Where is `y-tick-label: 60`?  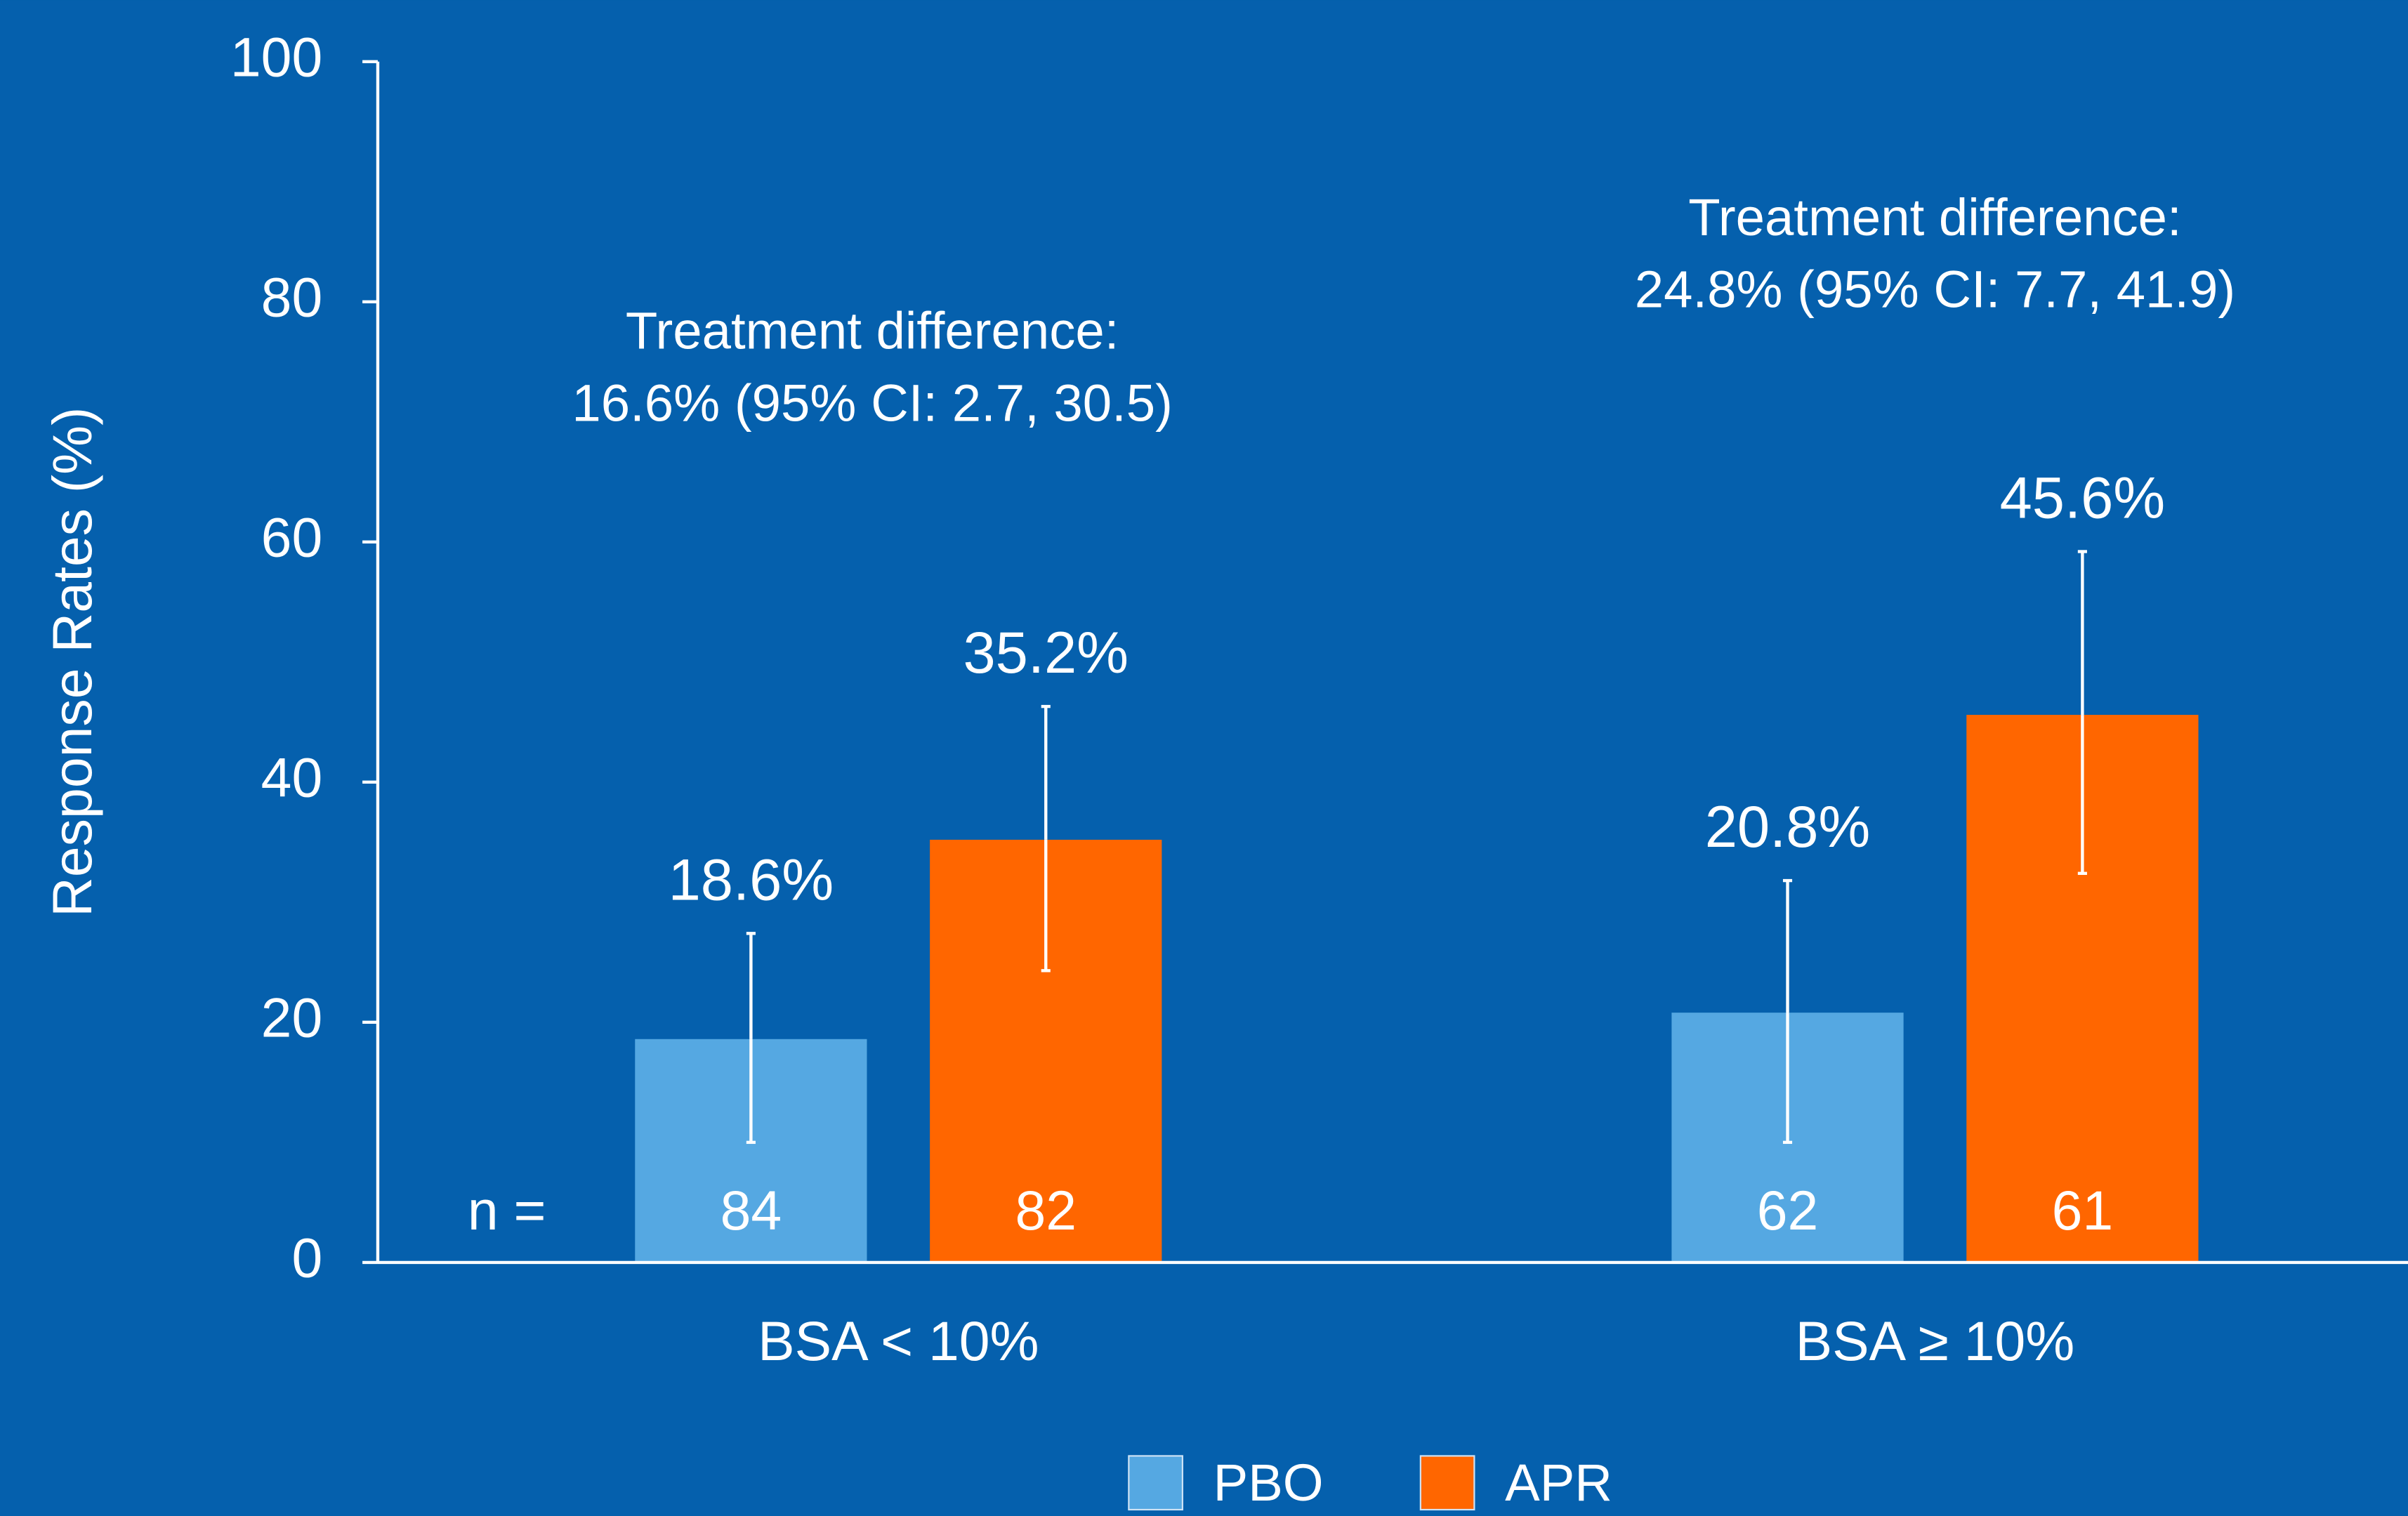 y-tick-label: 60 is located at coordinates (292, 538).